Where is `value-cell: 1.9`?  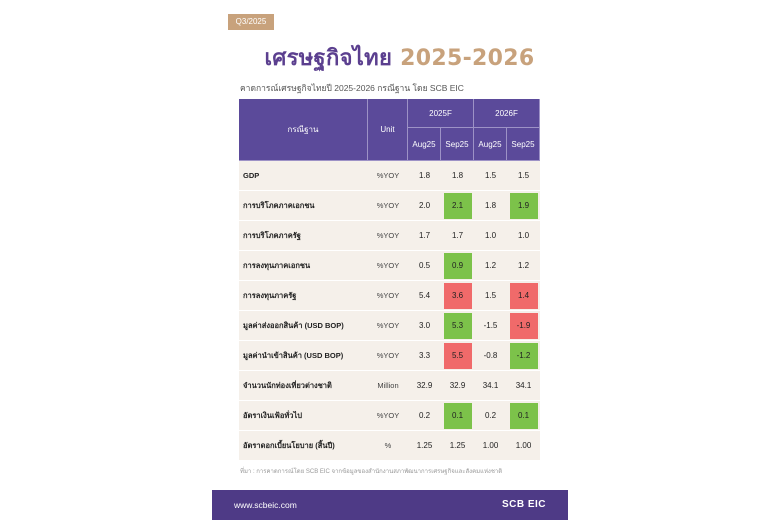 value-cell: 1.9 is located at coordinates (523, 206).